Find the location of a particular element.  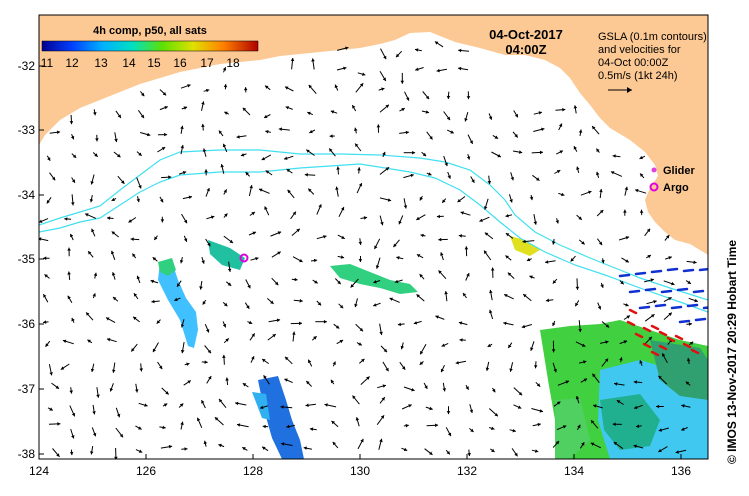

colorbar-tick-label: 11 is located at coordinates (47, 63).